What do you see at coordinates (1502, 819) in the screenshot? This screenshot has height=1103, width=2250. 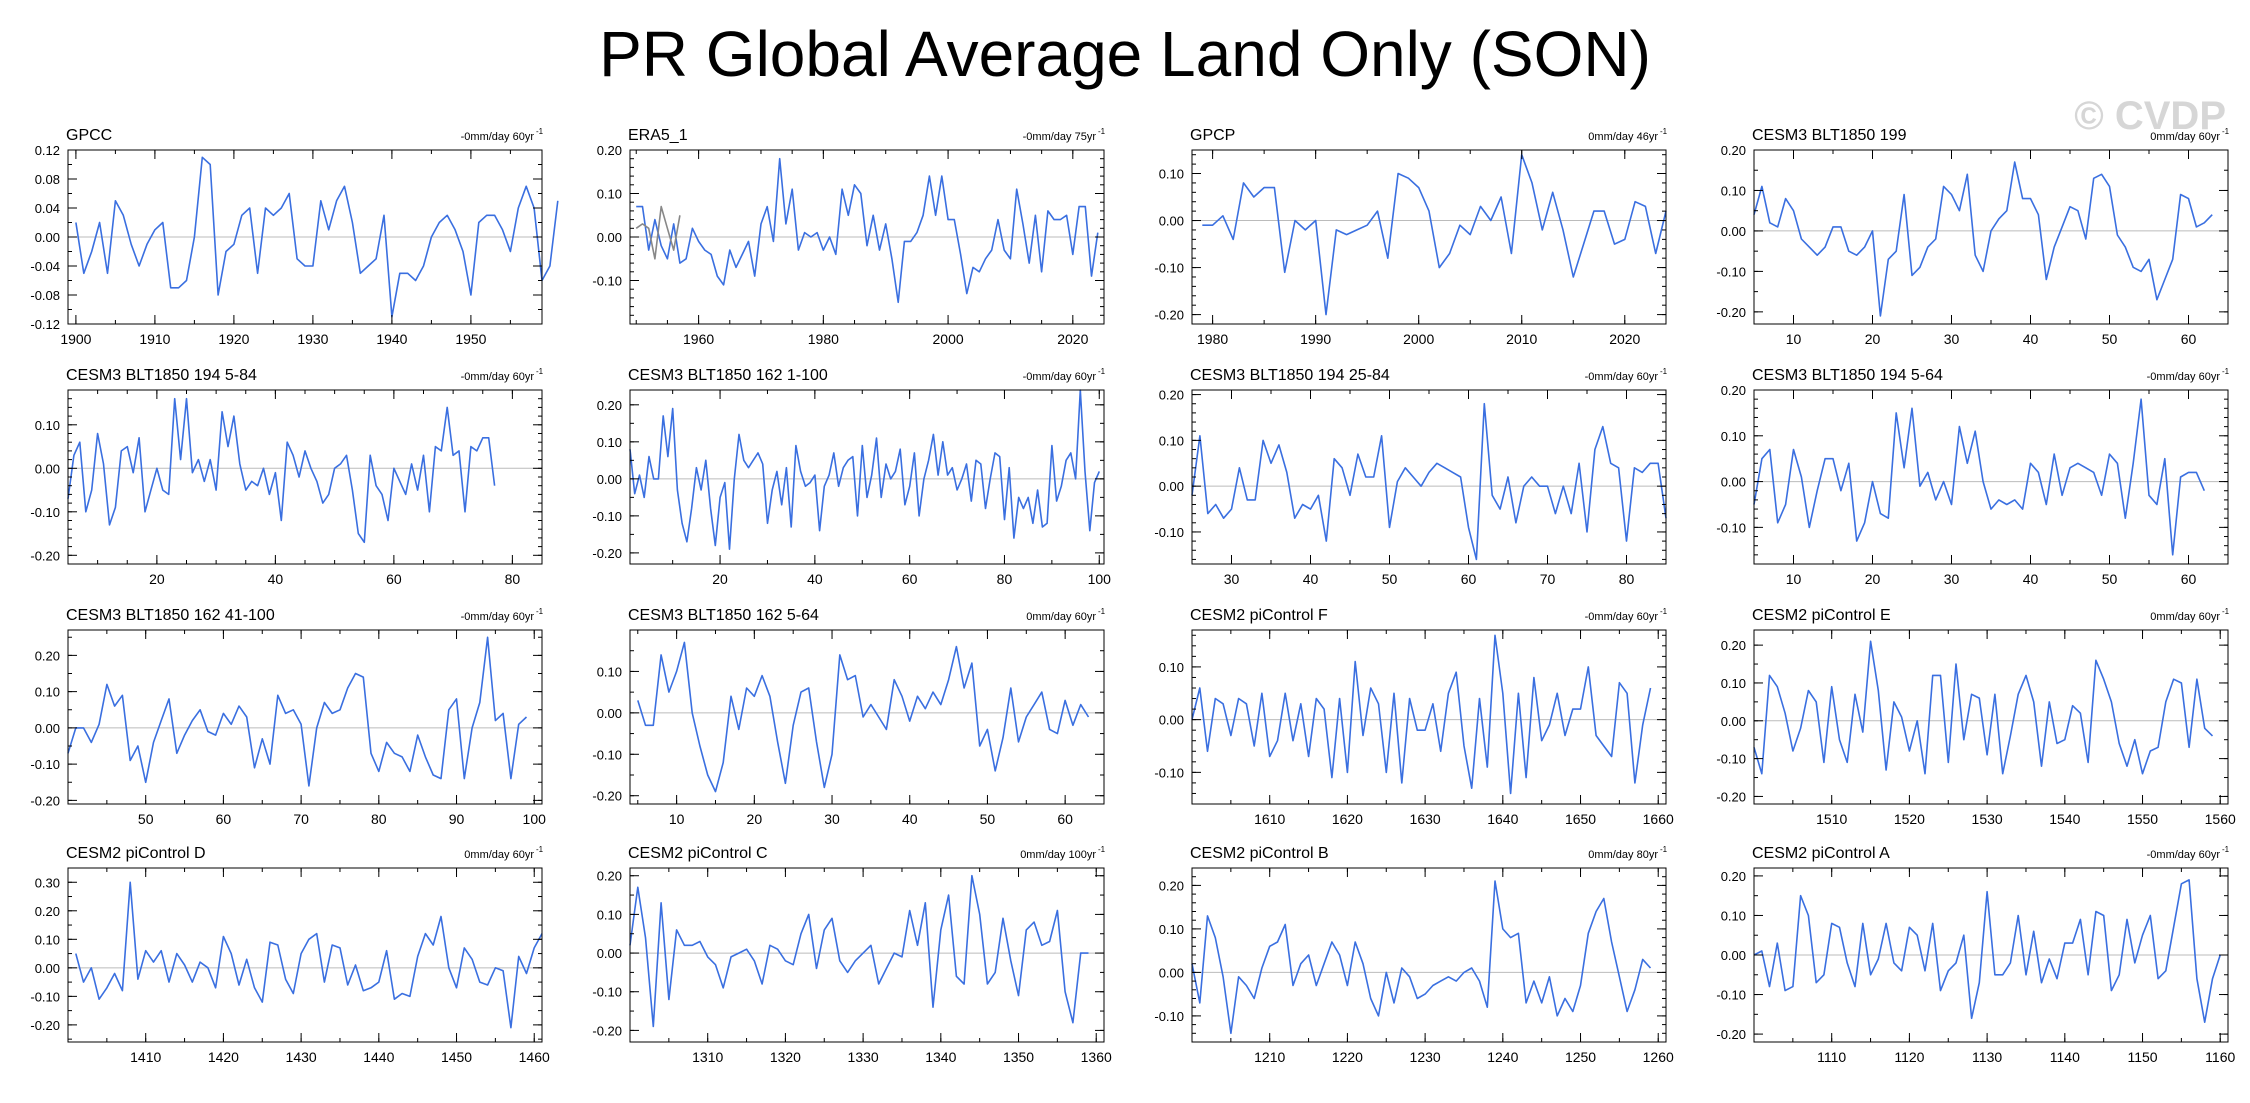 I see `x-tick-label: 1640` at bounding box center [1502, 819].